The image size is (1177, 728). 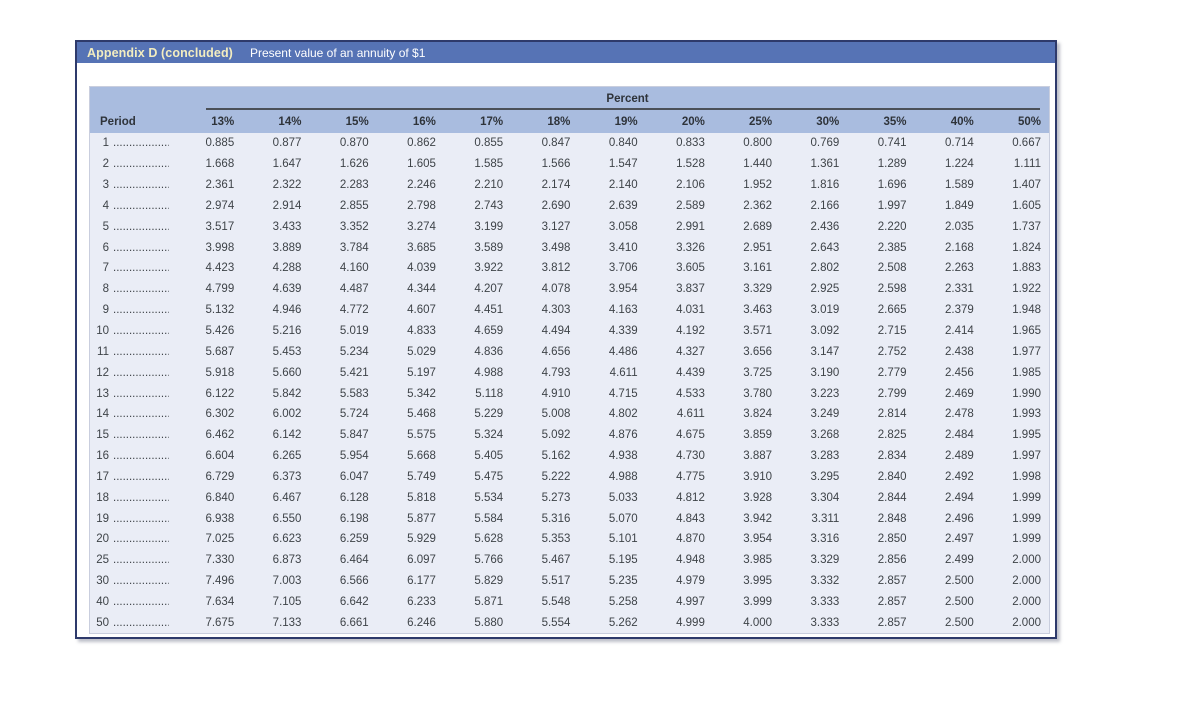 I want to click on value-cell: 3.326, so click(x=690, y=247).